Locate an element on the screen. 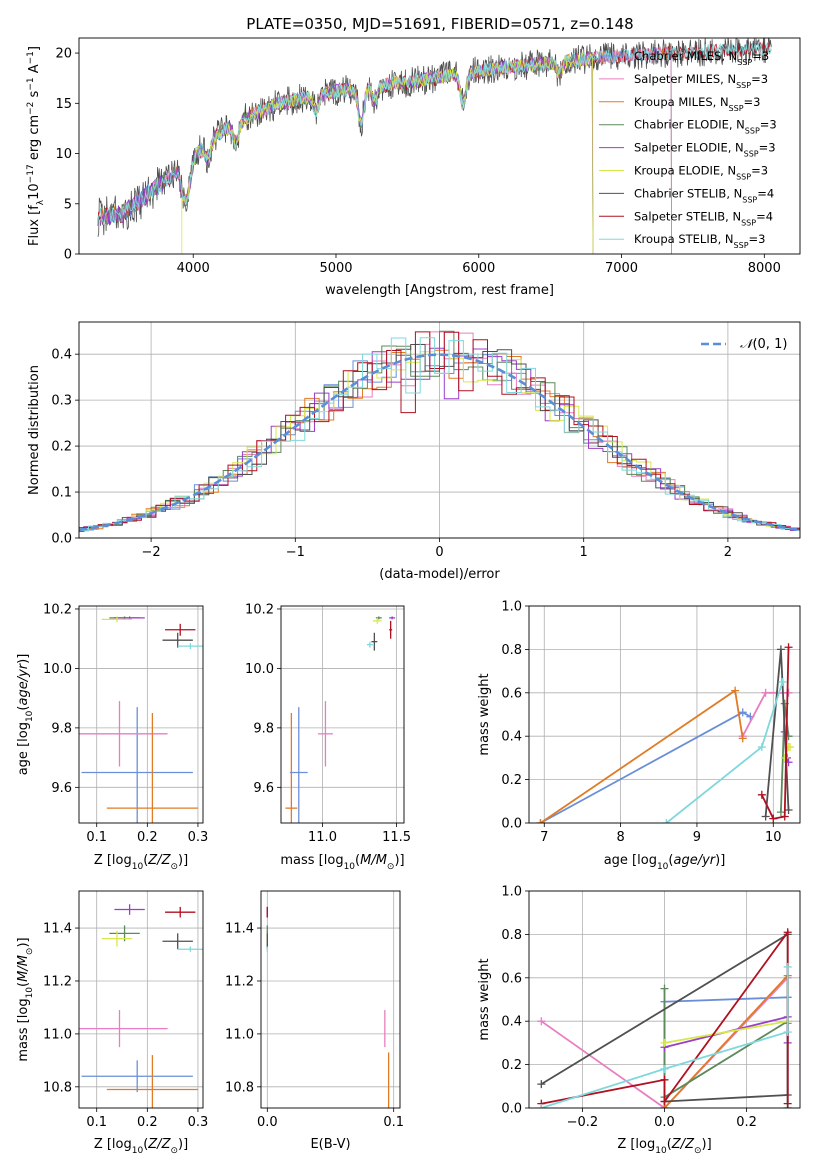 This screenshot has height=1170, width=819. x-tick-label: −1 is located at coordinates (295, 552).